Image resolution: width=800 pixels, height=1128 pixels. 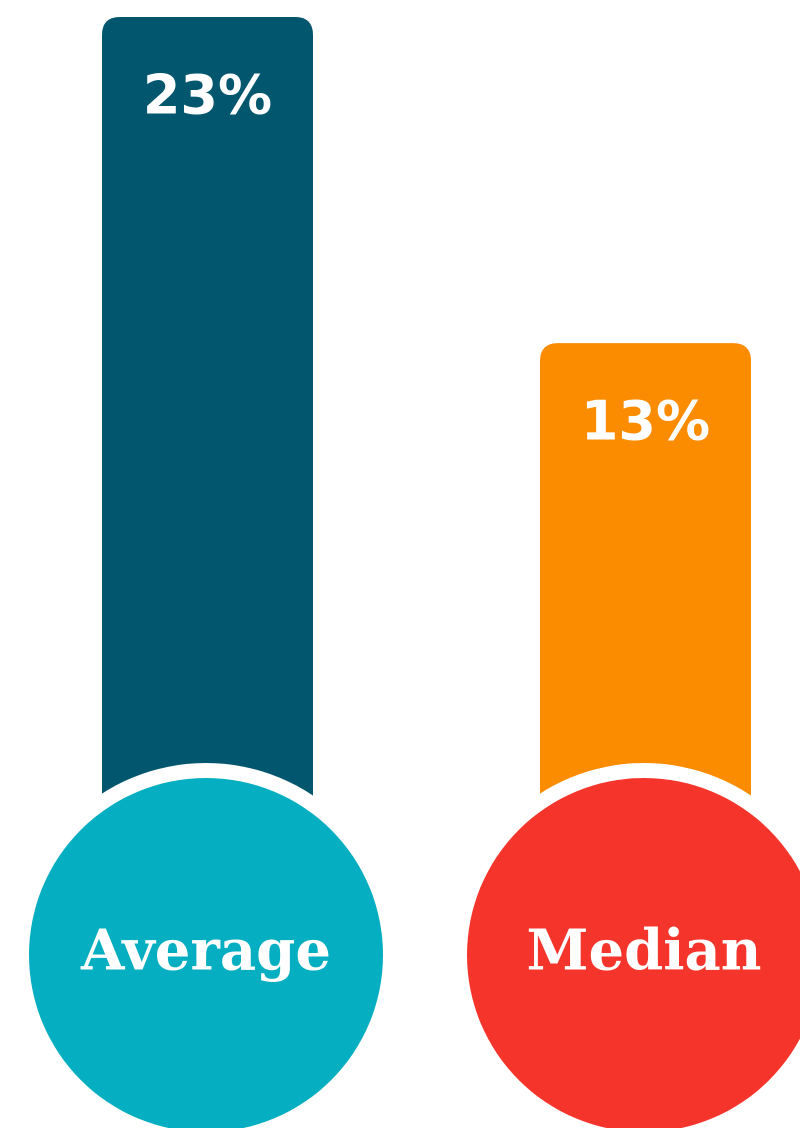 What do you see at coordinates (645, 591) in the screenshot?
I see `bar` at bounding box center [645, 591].